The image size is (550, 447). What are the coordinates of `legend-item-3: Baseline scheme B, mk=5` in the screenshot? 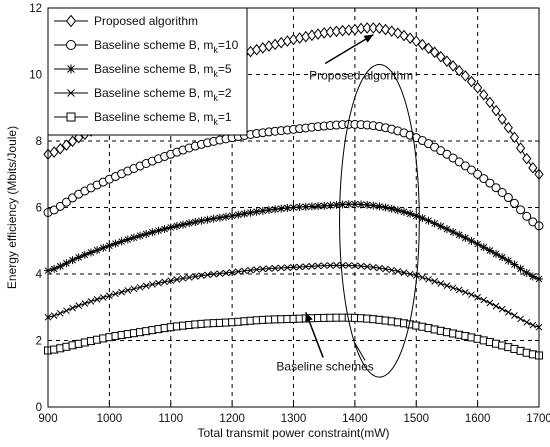 It's located at (143, 70).